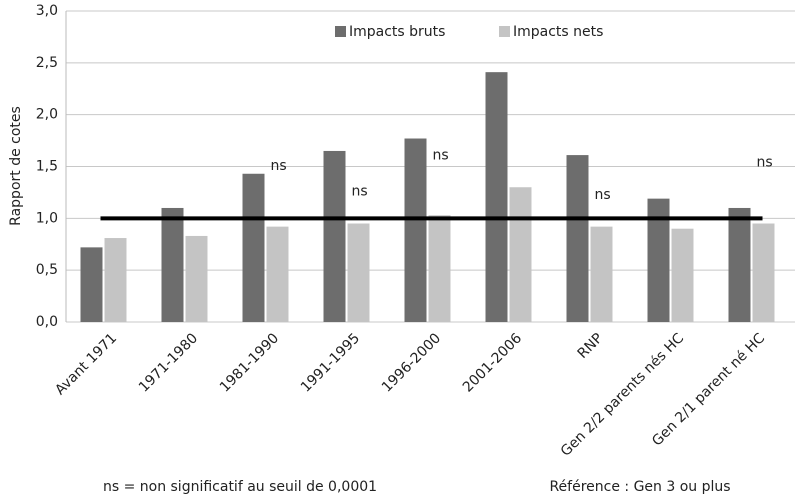 This screenshot has height=503, width=795. I want to click on footnote: ns = non significatif au seuil de 0,0001, so click(240, 487).